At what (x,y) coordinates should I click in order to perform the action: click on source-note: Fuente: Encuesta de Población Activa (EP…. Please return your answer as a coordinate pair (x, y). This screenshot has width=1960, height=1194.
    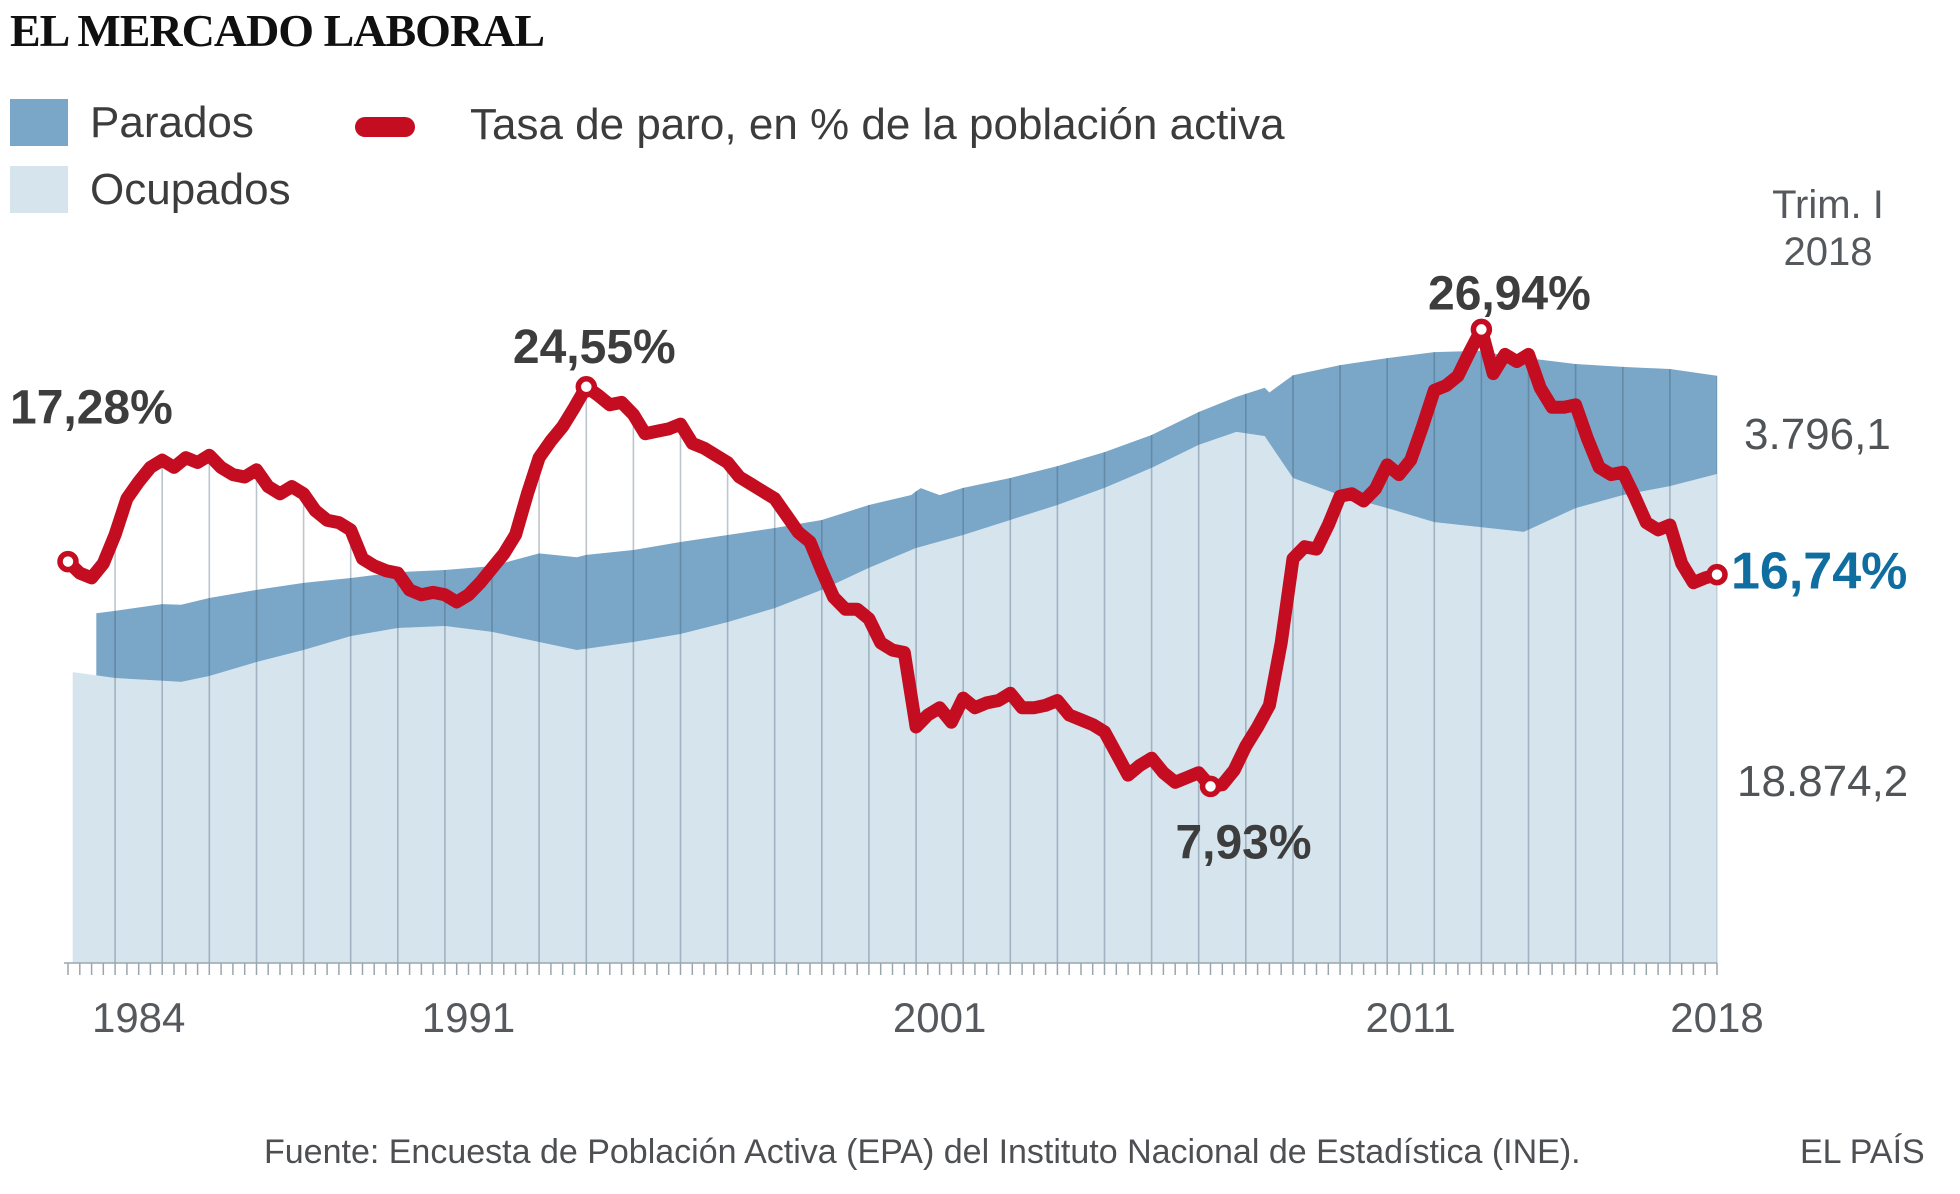
    Looking at the image, I should click on (922, 1152).